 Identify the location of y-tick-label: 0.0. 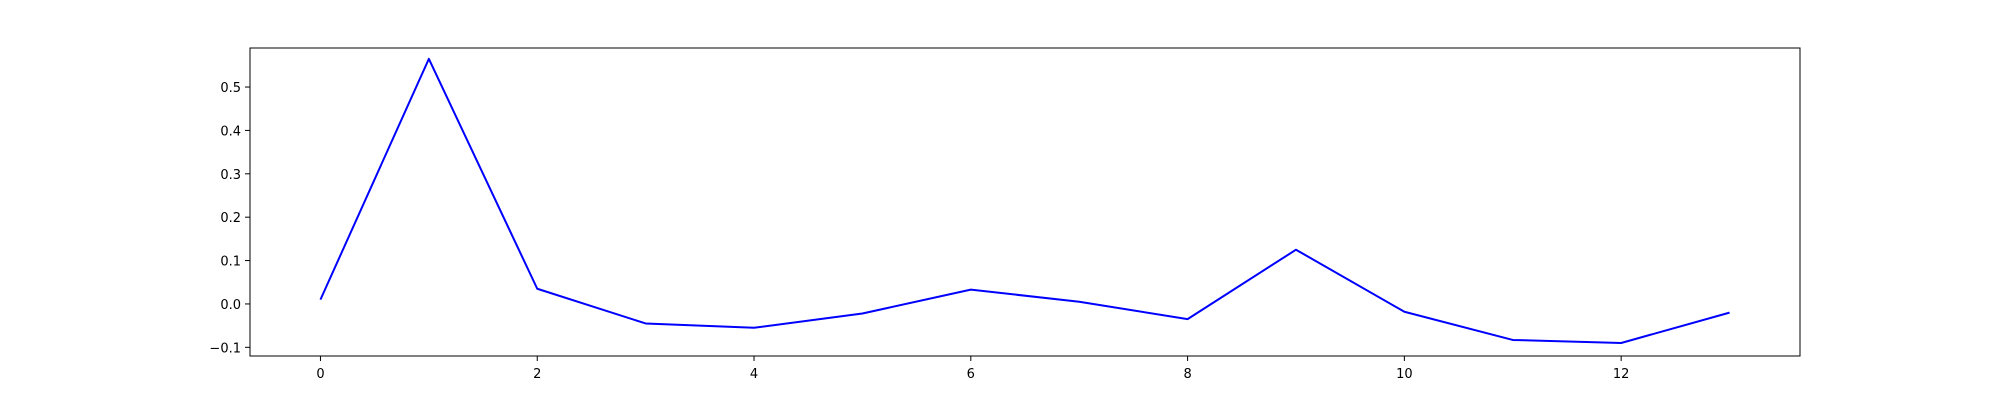
(230, 305).